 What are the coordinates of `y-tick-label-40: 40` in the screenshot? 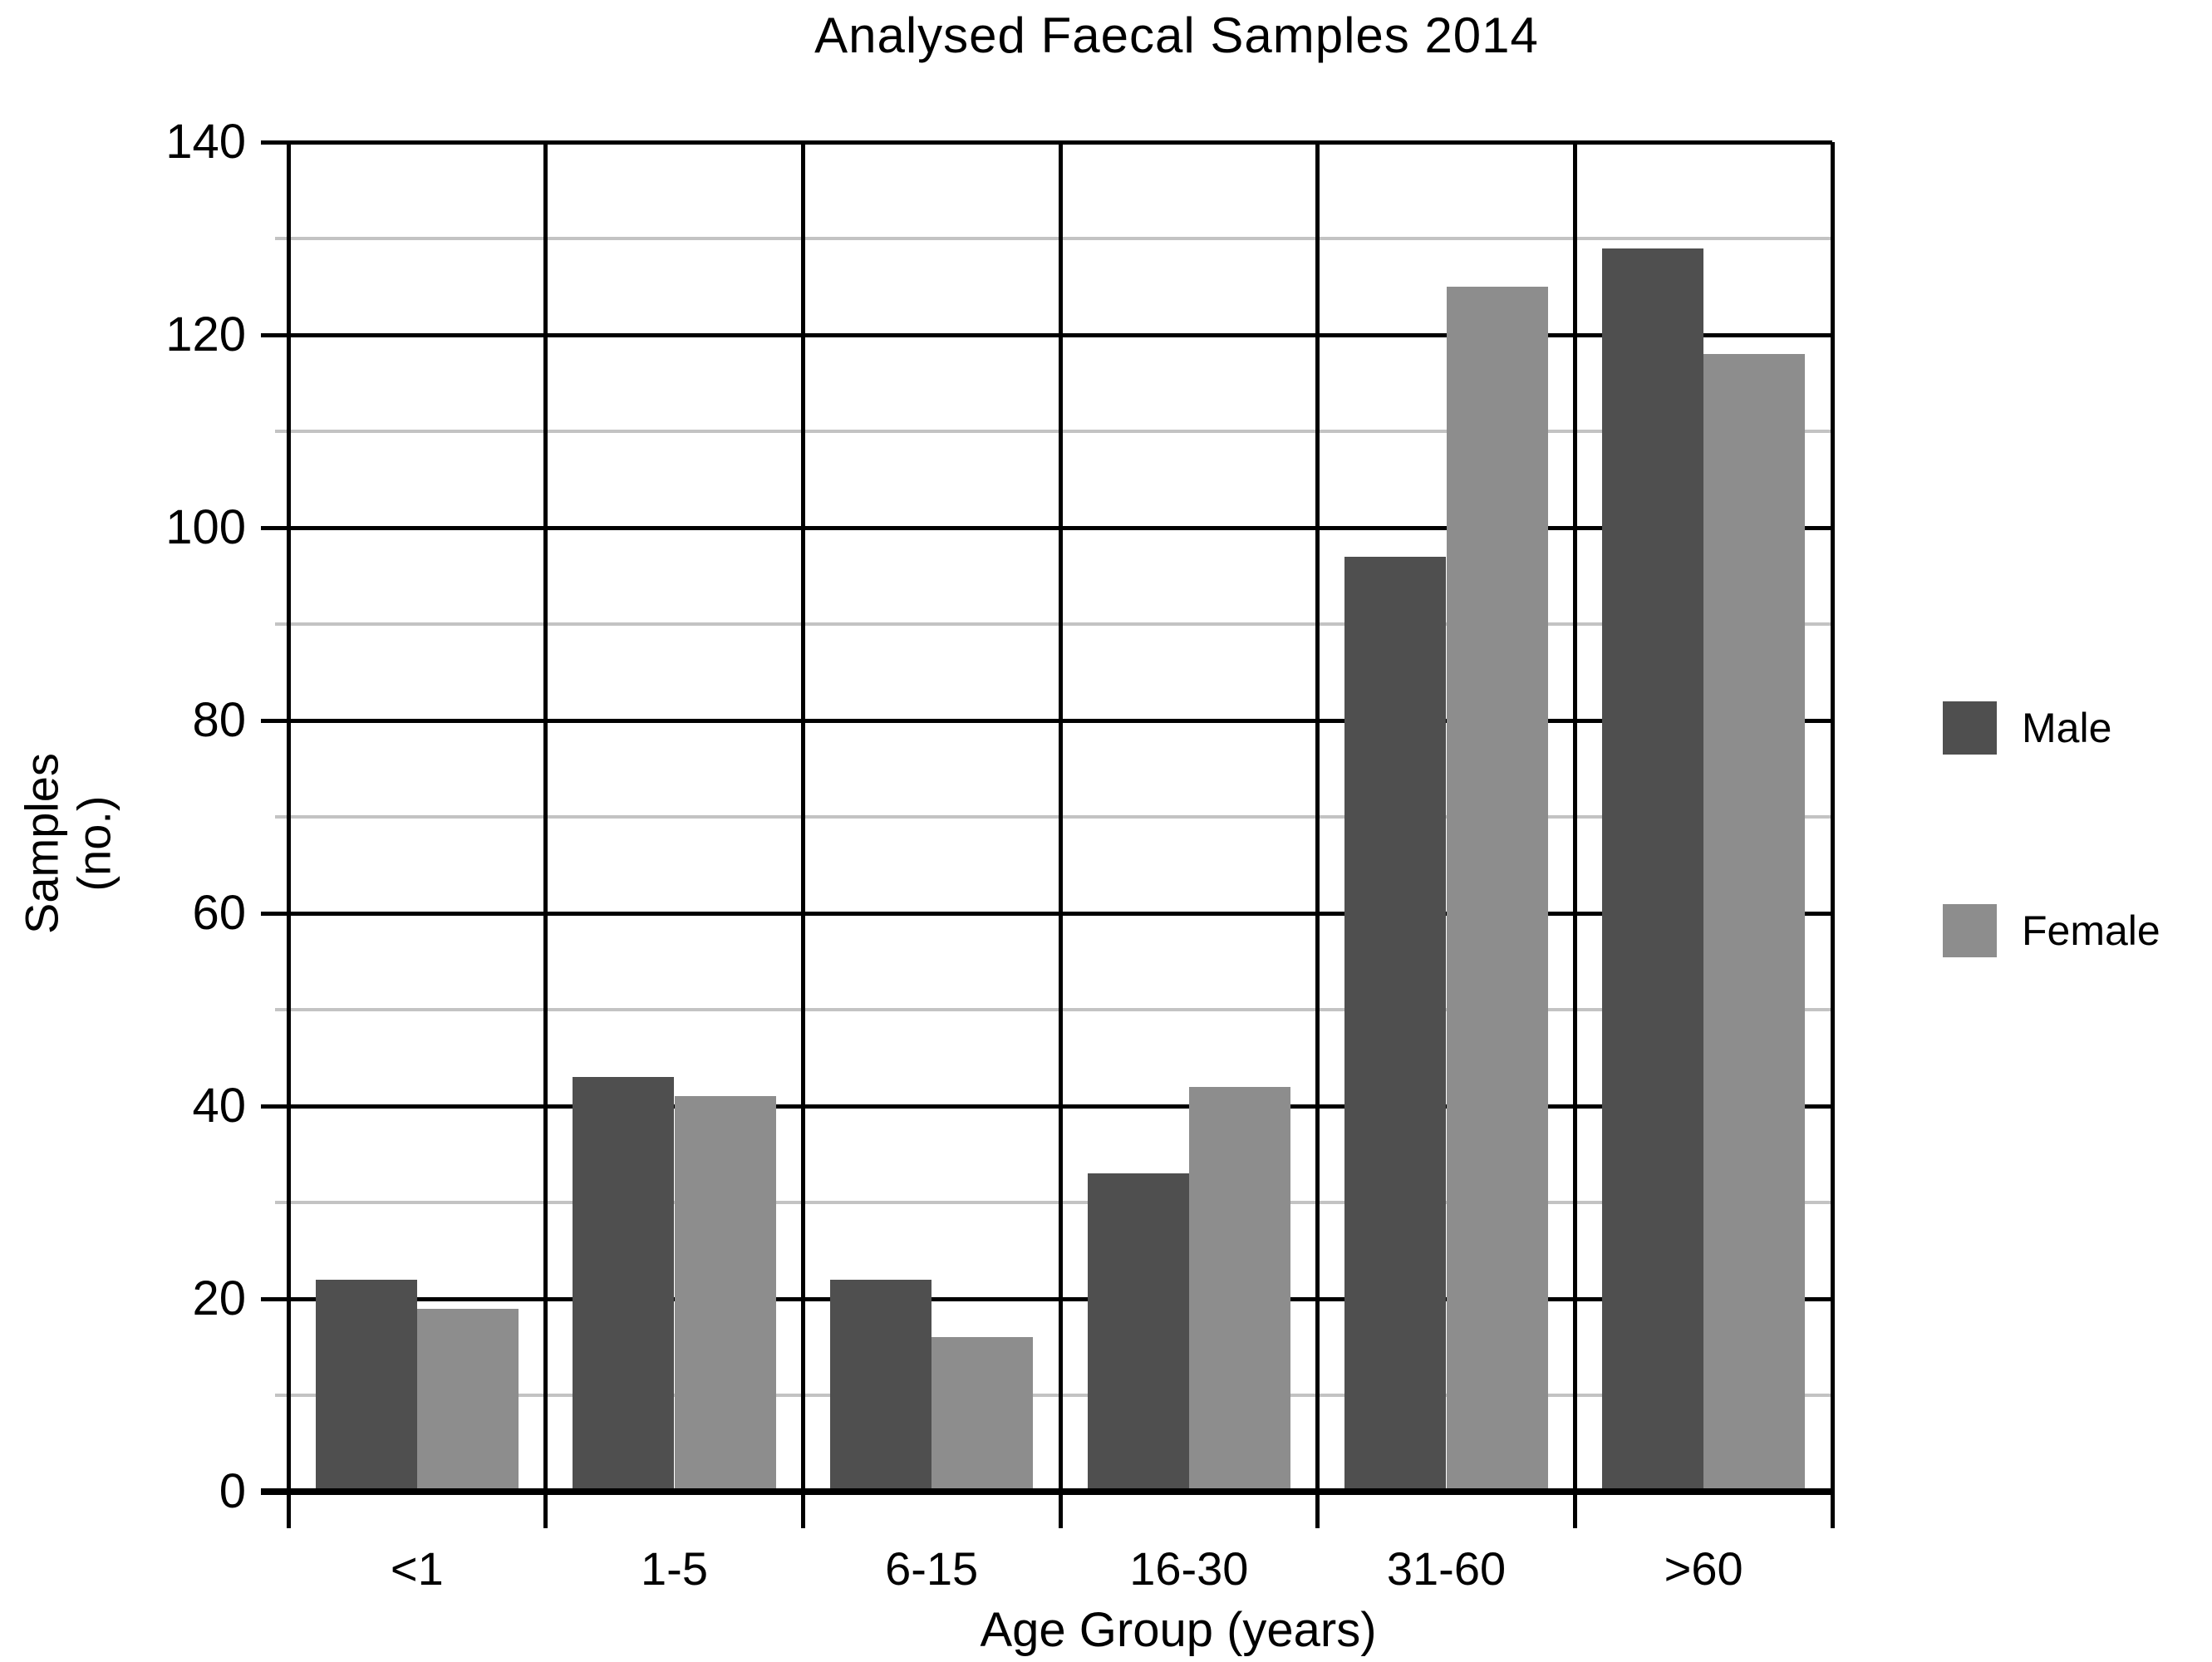 It's located at (219, 1106).